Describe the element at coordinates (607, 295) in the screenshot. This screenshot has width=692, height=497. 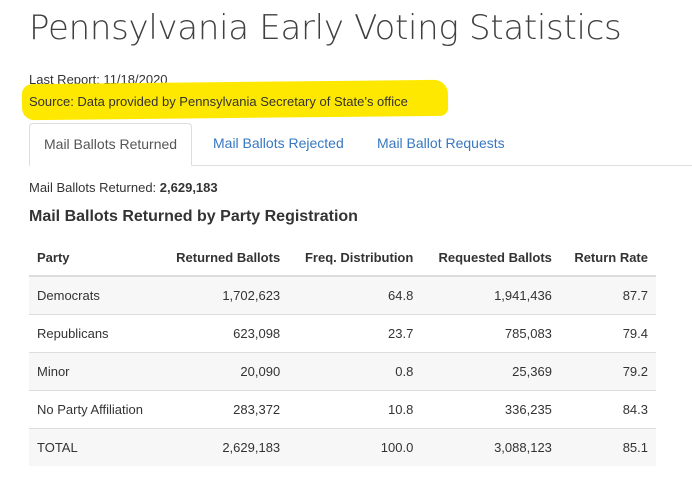
I see `cell-return-rate: 87.7` at that location.